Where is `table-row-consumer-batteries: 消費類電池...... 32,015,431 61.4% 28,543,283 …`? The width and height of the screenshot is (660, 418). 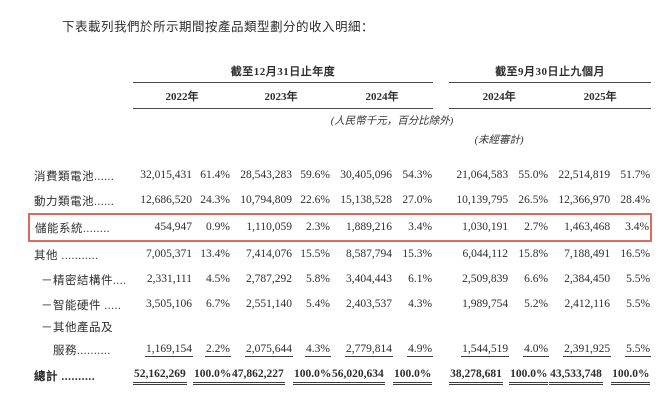
table-row-consumer-batteries: 消費類電池...... 32,015,431 61.4% 28,543,283 … is located at coordinates (340, 175).